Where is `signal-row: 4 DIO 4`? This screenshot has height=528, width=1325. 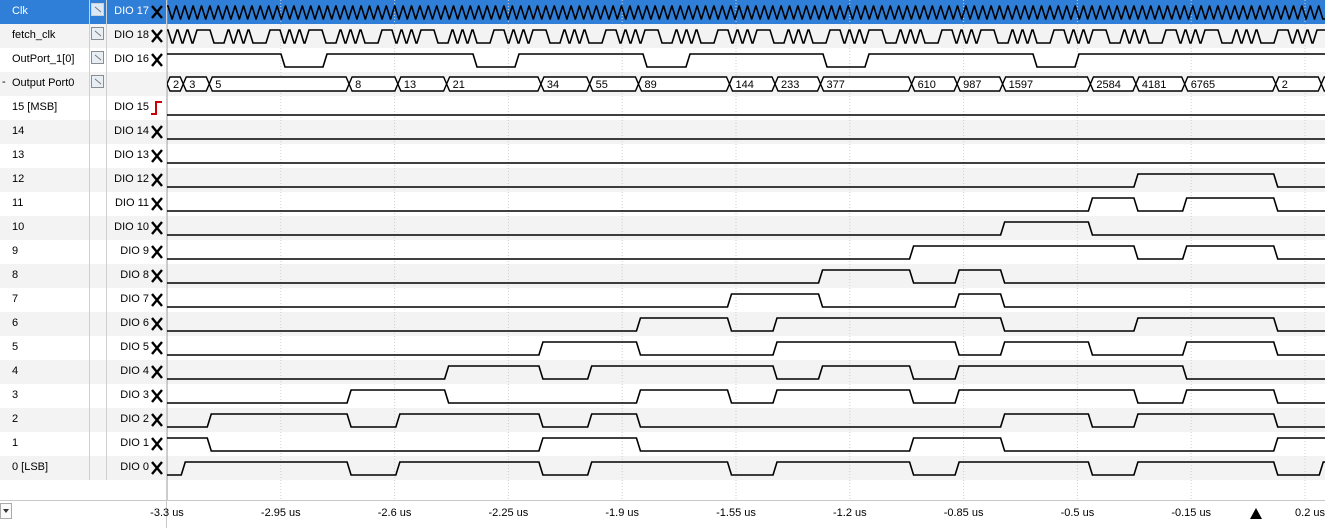
signal-row: 4 DIO 4 is located at coordinates (662, 372).